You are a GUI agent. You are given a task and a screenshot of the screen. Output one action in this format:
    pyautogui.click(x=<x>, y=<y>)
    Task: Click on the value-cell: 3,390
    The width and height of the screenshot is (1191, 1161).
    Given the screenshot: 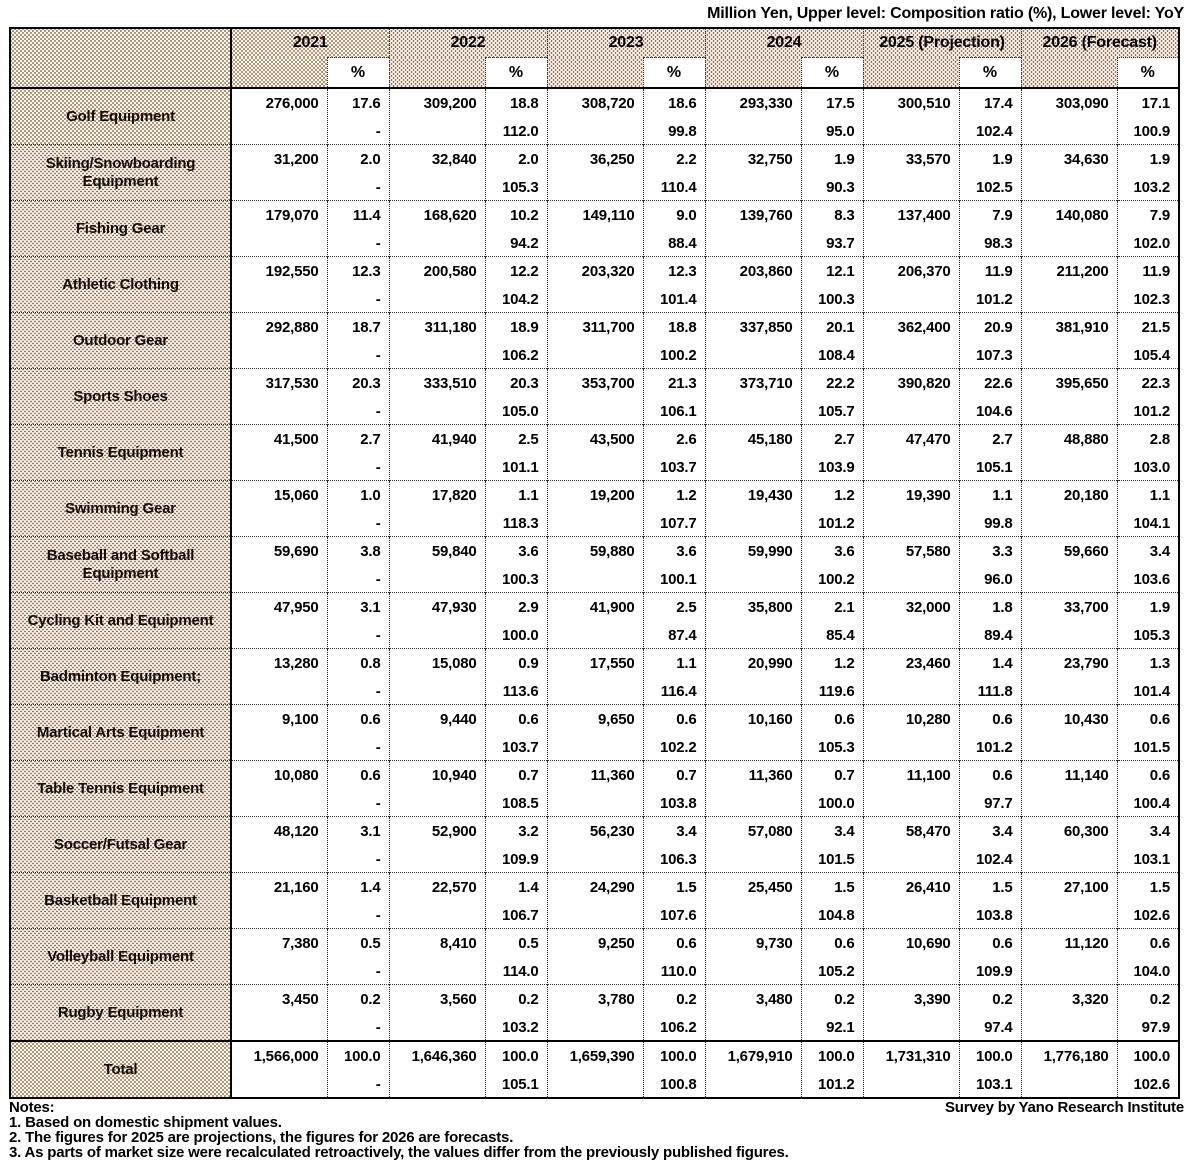 What is the action you would take?
    pyautogui.click(x=910, y=1012)
    